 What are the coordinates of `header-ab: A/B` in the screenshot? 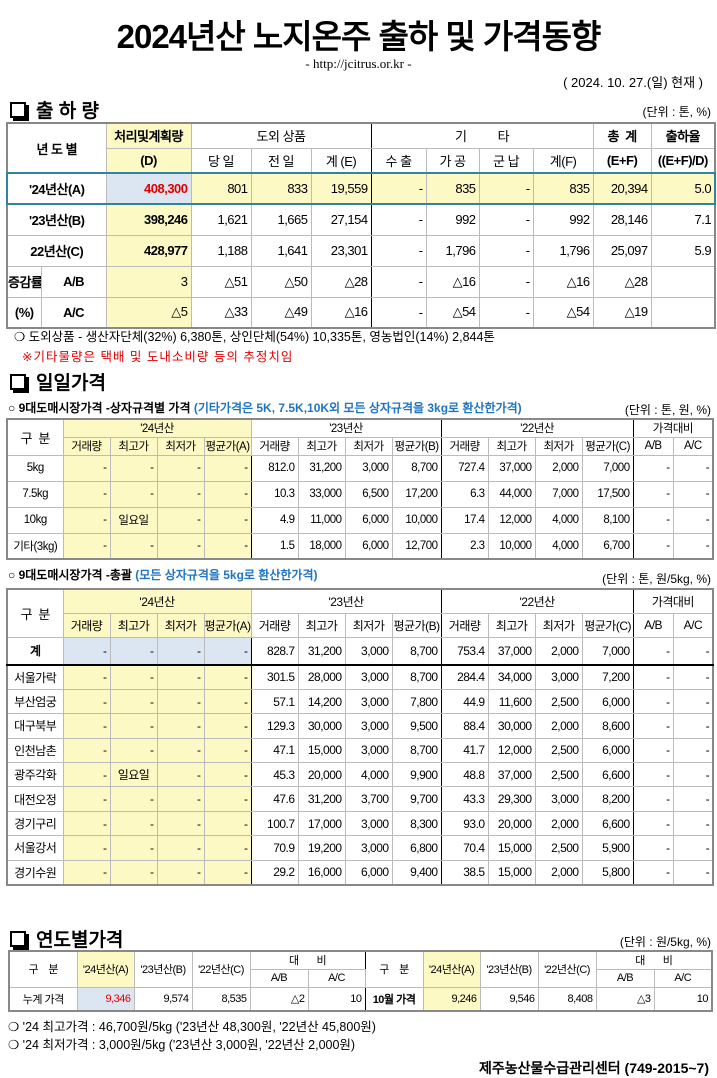 It's located at (279, 978).